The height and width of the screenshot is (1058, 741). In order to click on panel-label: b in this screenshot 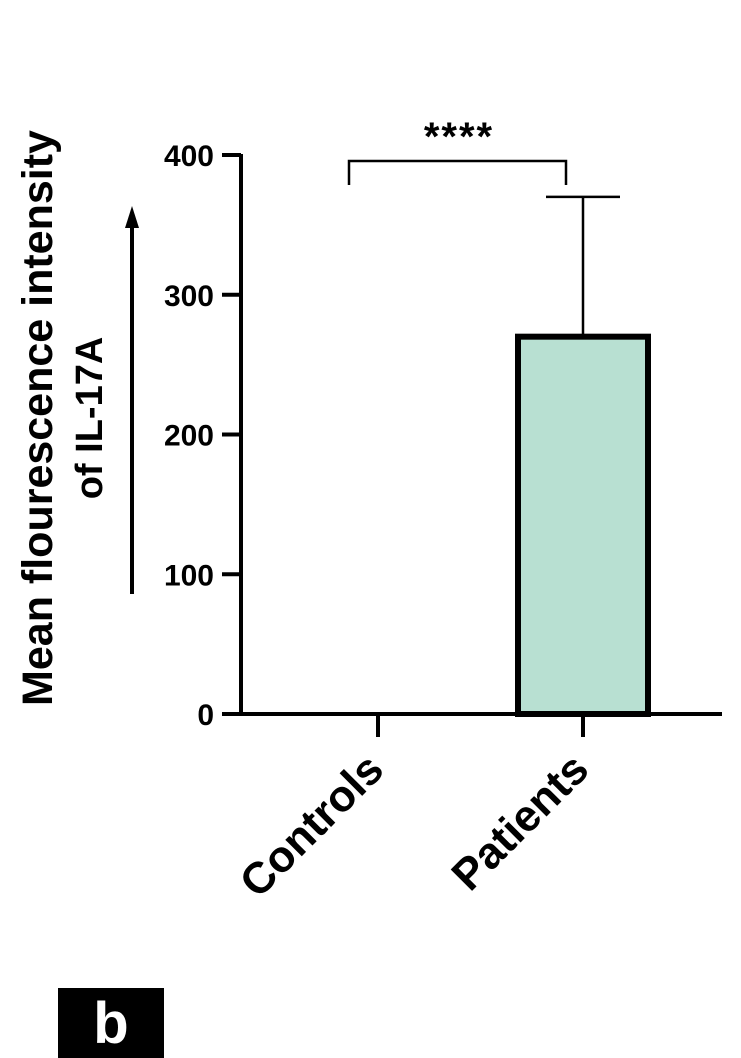, I will do `click(111, 1023)`.